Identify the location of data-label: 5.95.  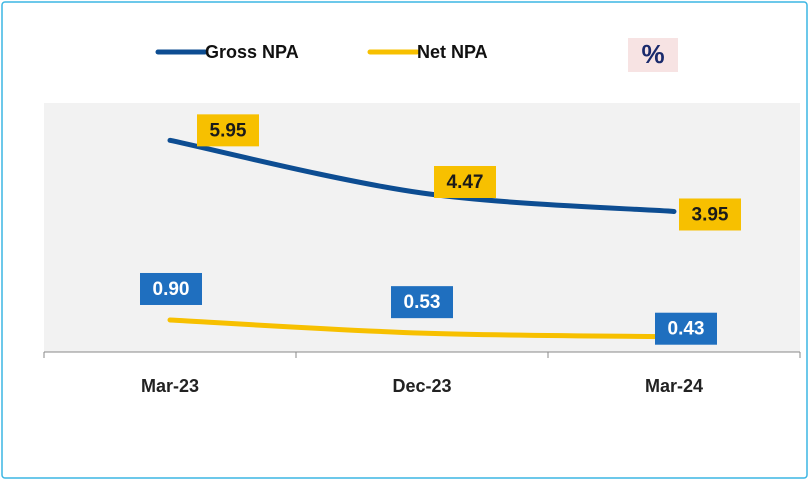
(228, 130).